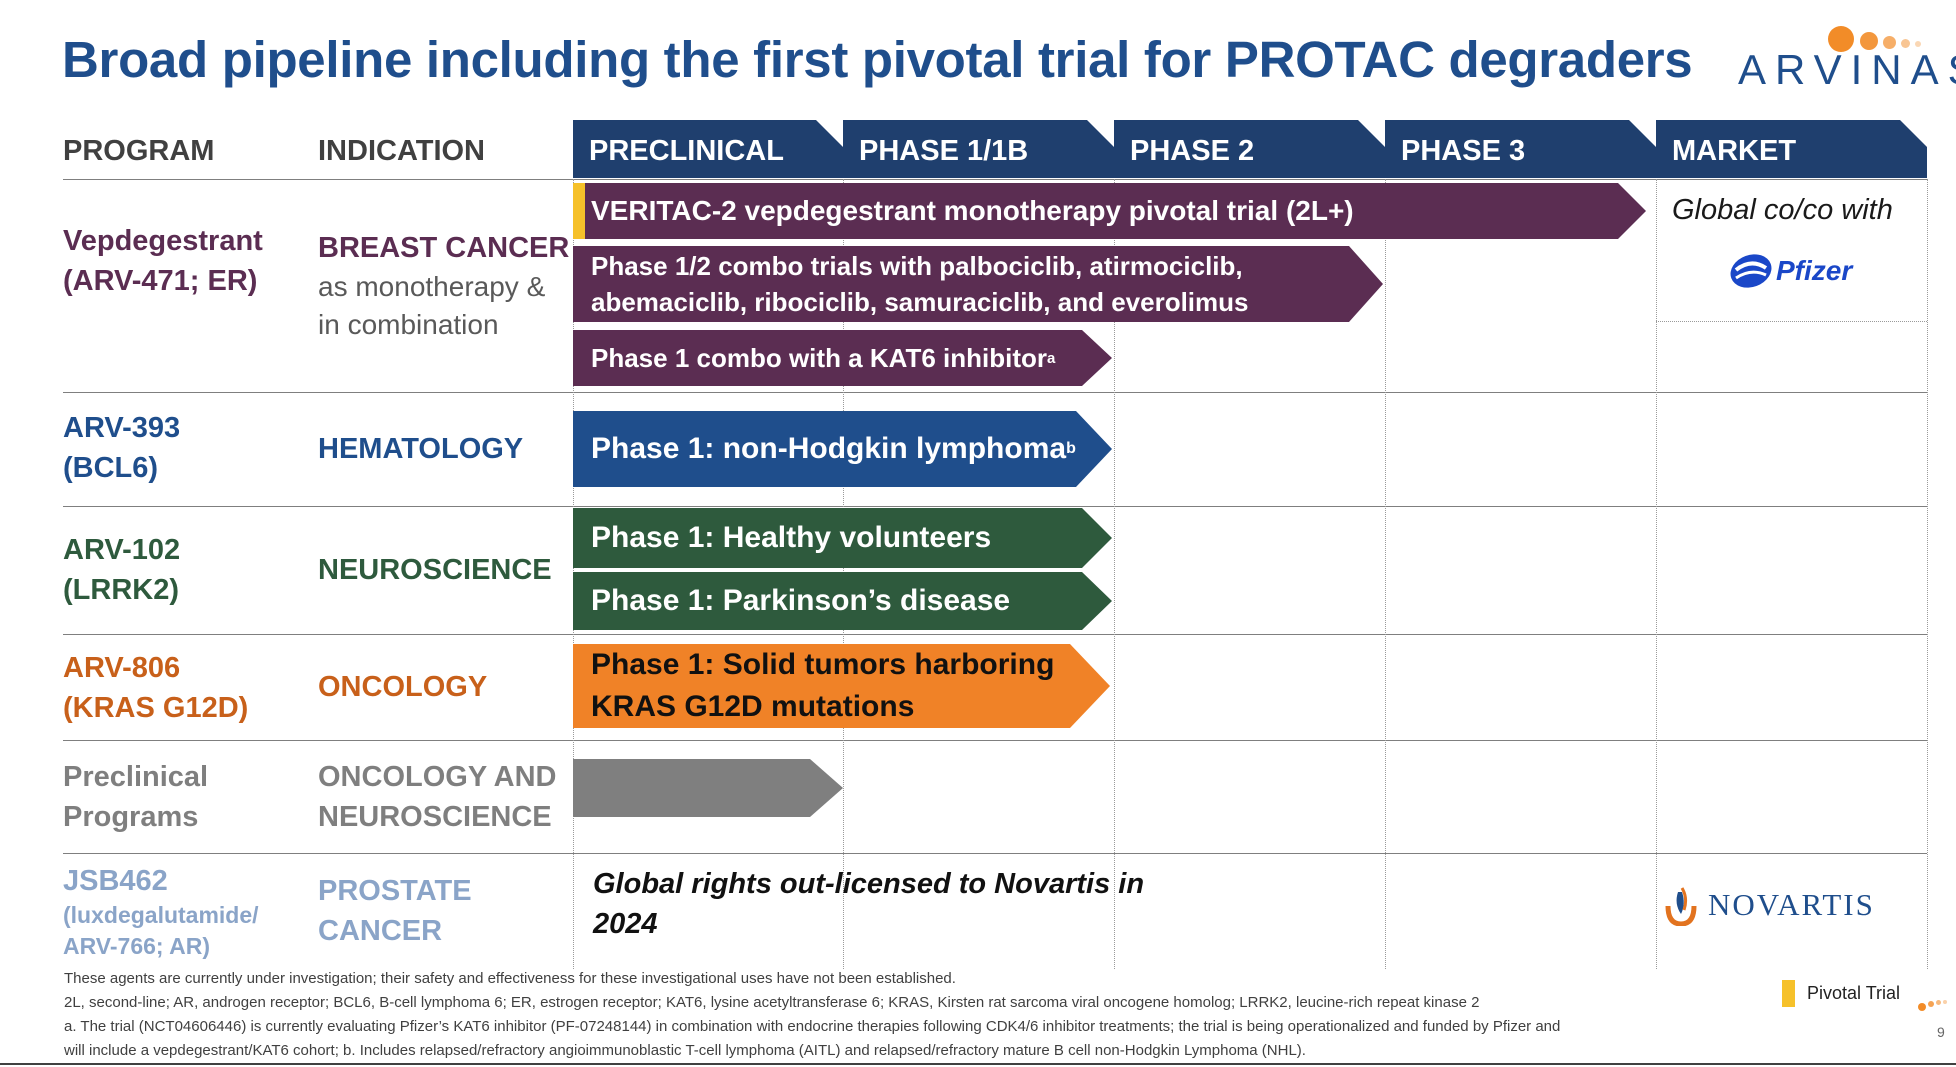 The width and height of the screenshot is (1956, 1067). Describe the element at coordinates (435, 570) in the screenshot. I see `indication-neuroscience: NEUROSCIENCE` at that location.